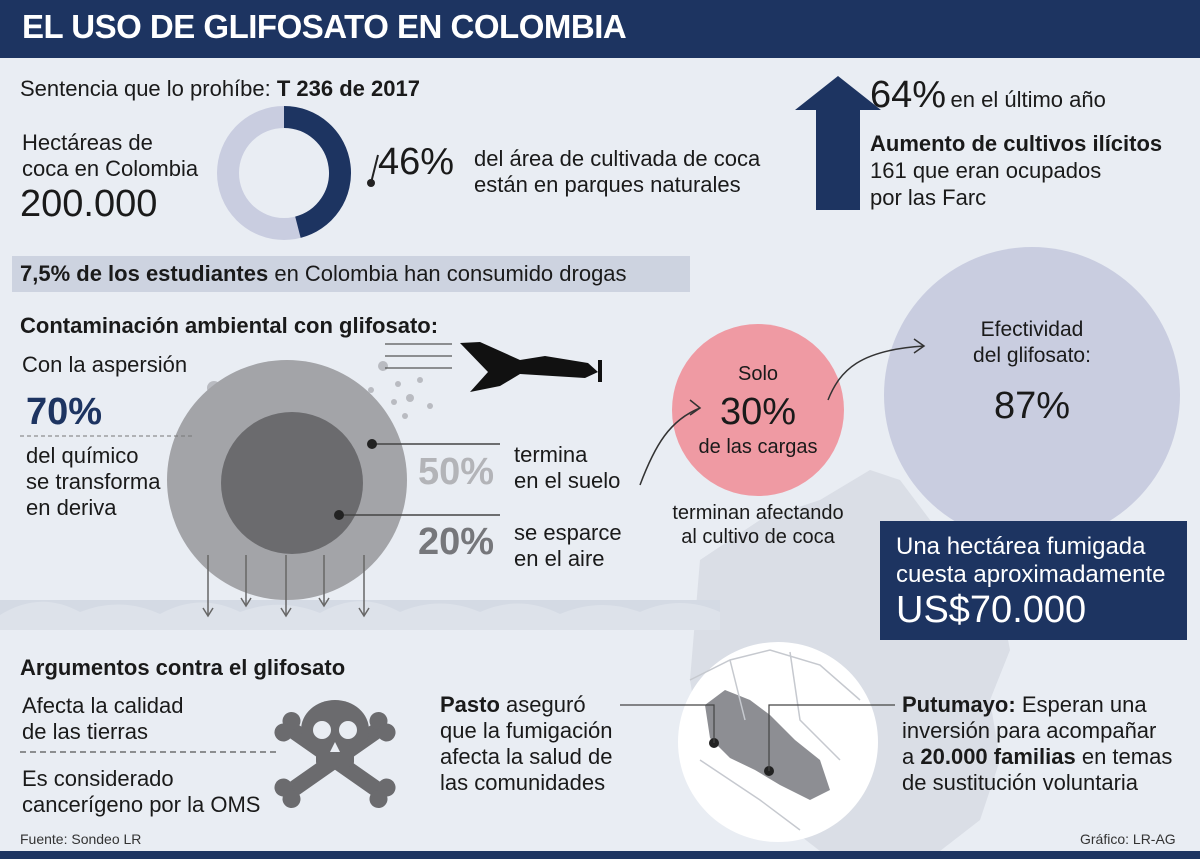 The height and width of the screenshot is (859, 1200). I want to click on putumayo-line-1-rest: Esperan una, so click(1084, 704).